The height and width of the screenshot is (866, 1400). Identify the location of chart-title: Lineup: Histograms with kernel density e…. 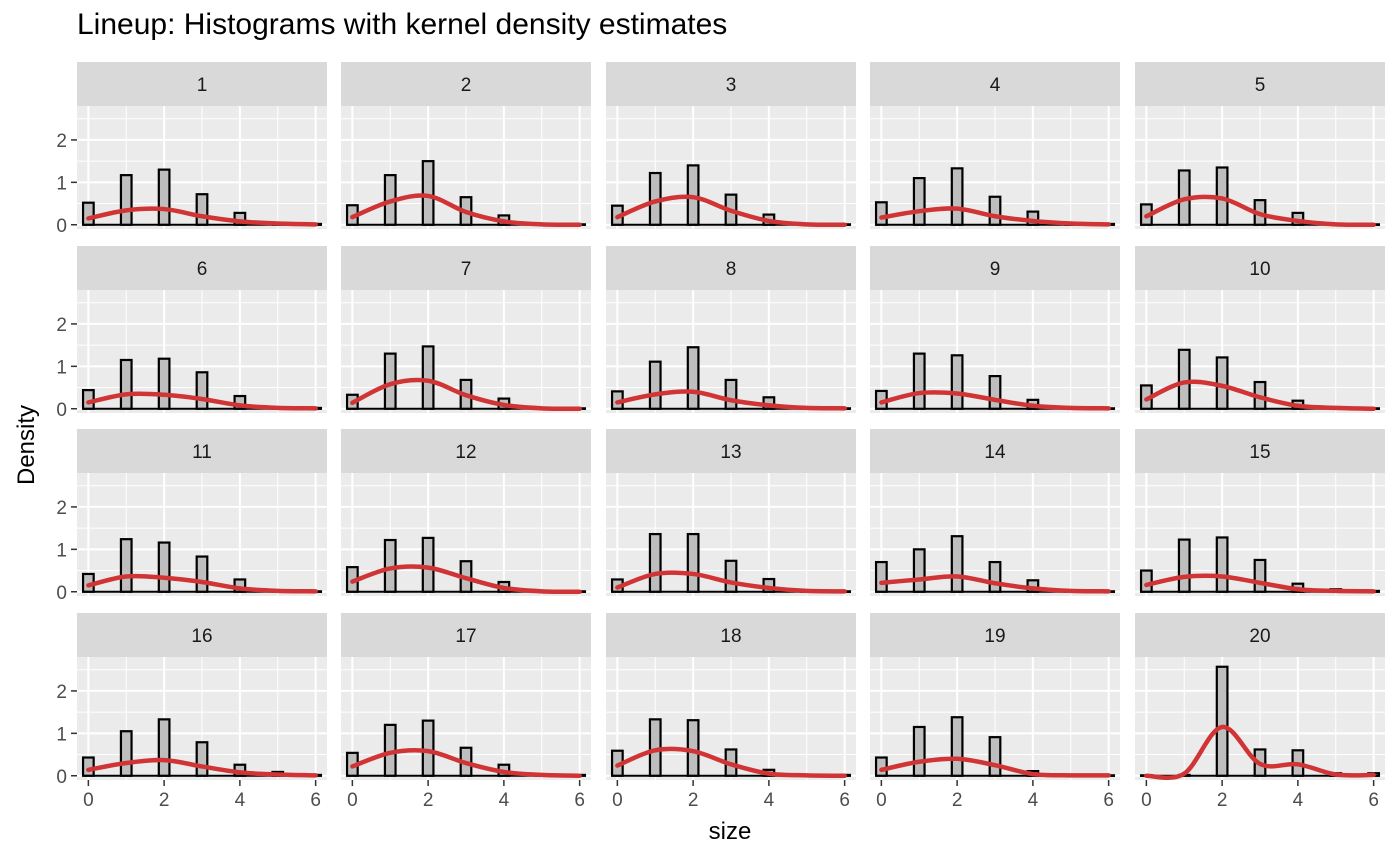
(402, 24).